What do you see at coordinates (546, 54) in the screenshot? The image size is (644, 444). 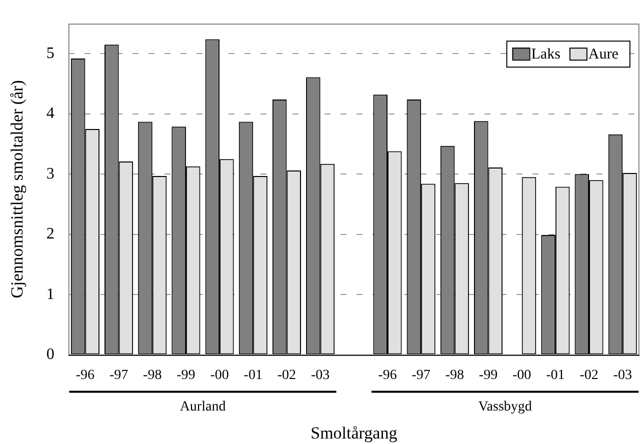 I see `legend-label: Laks` at bounding box center [546, 54].